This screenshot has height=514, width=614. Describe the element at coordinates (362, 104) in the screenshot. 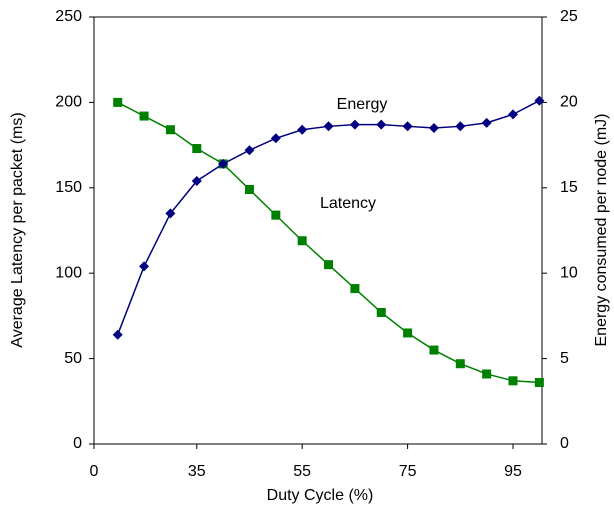

I see `series-annotation: Energy` at that location.